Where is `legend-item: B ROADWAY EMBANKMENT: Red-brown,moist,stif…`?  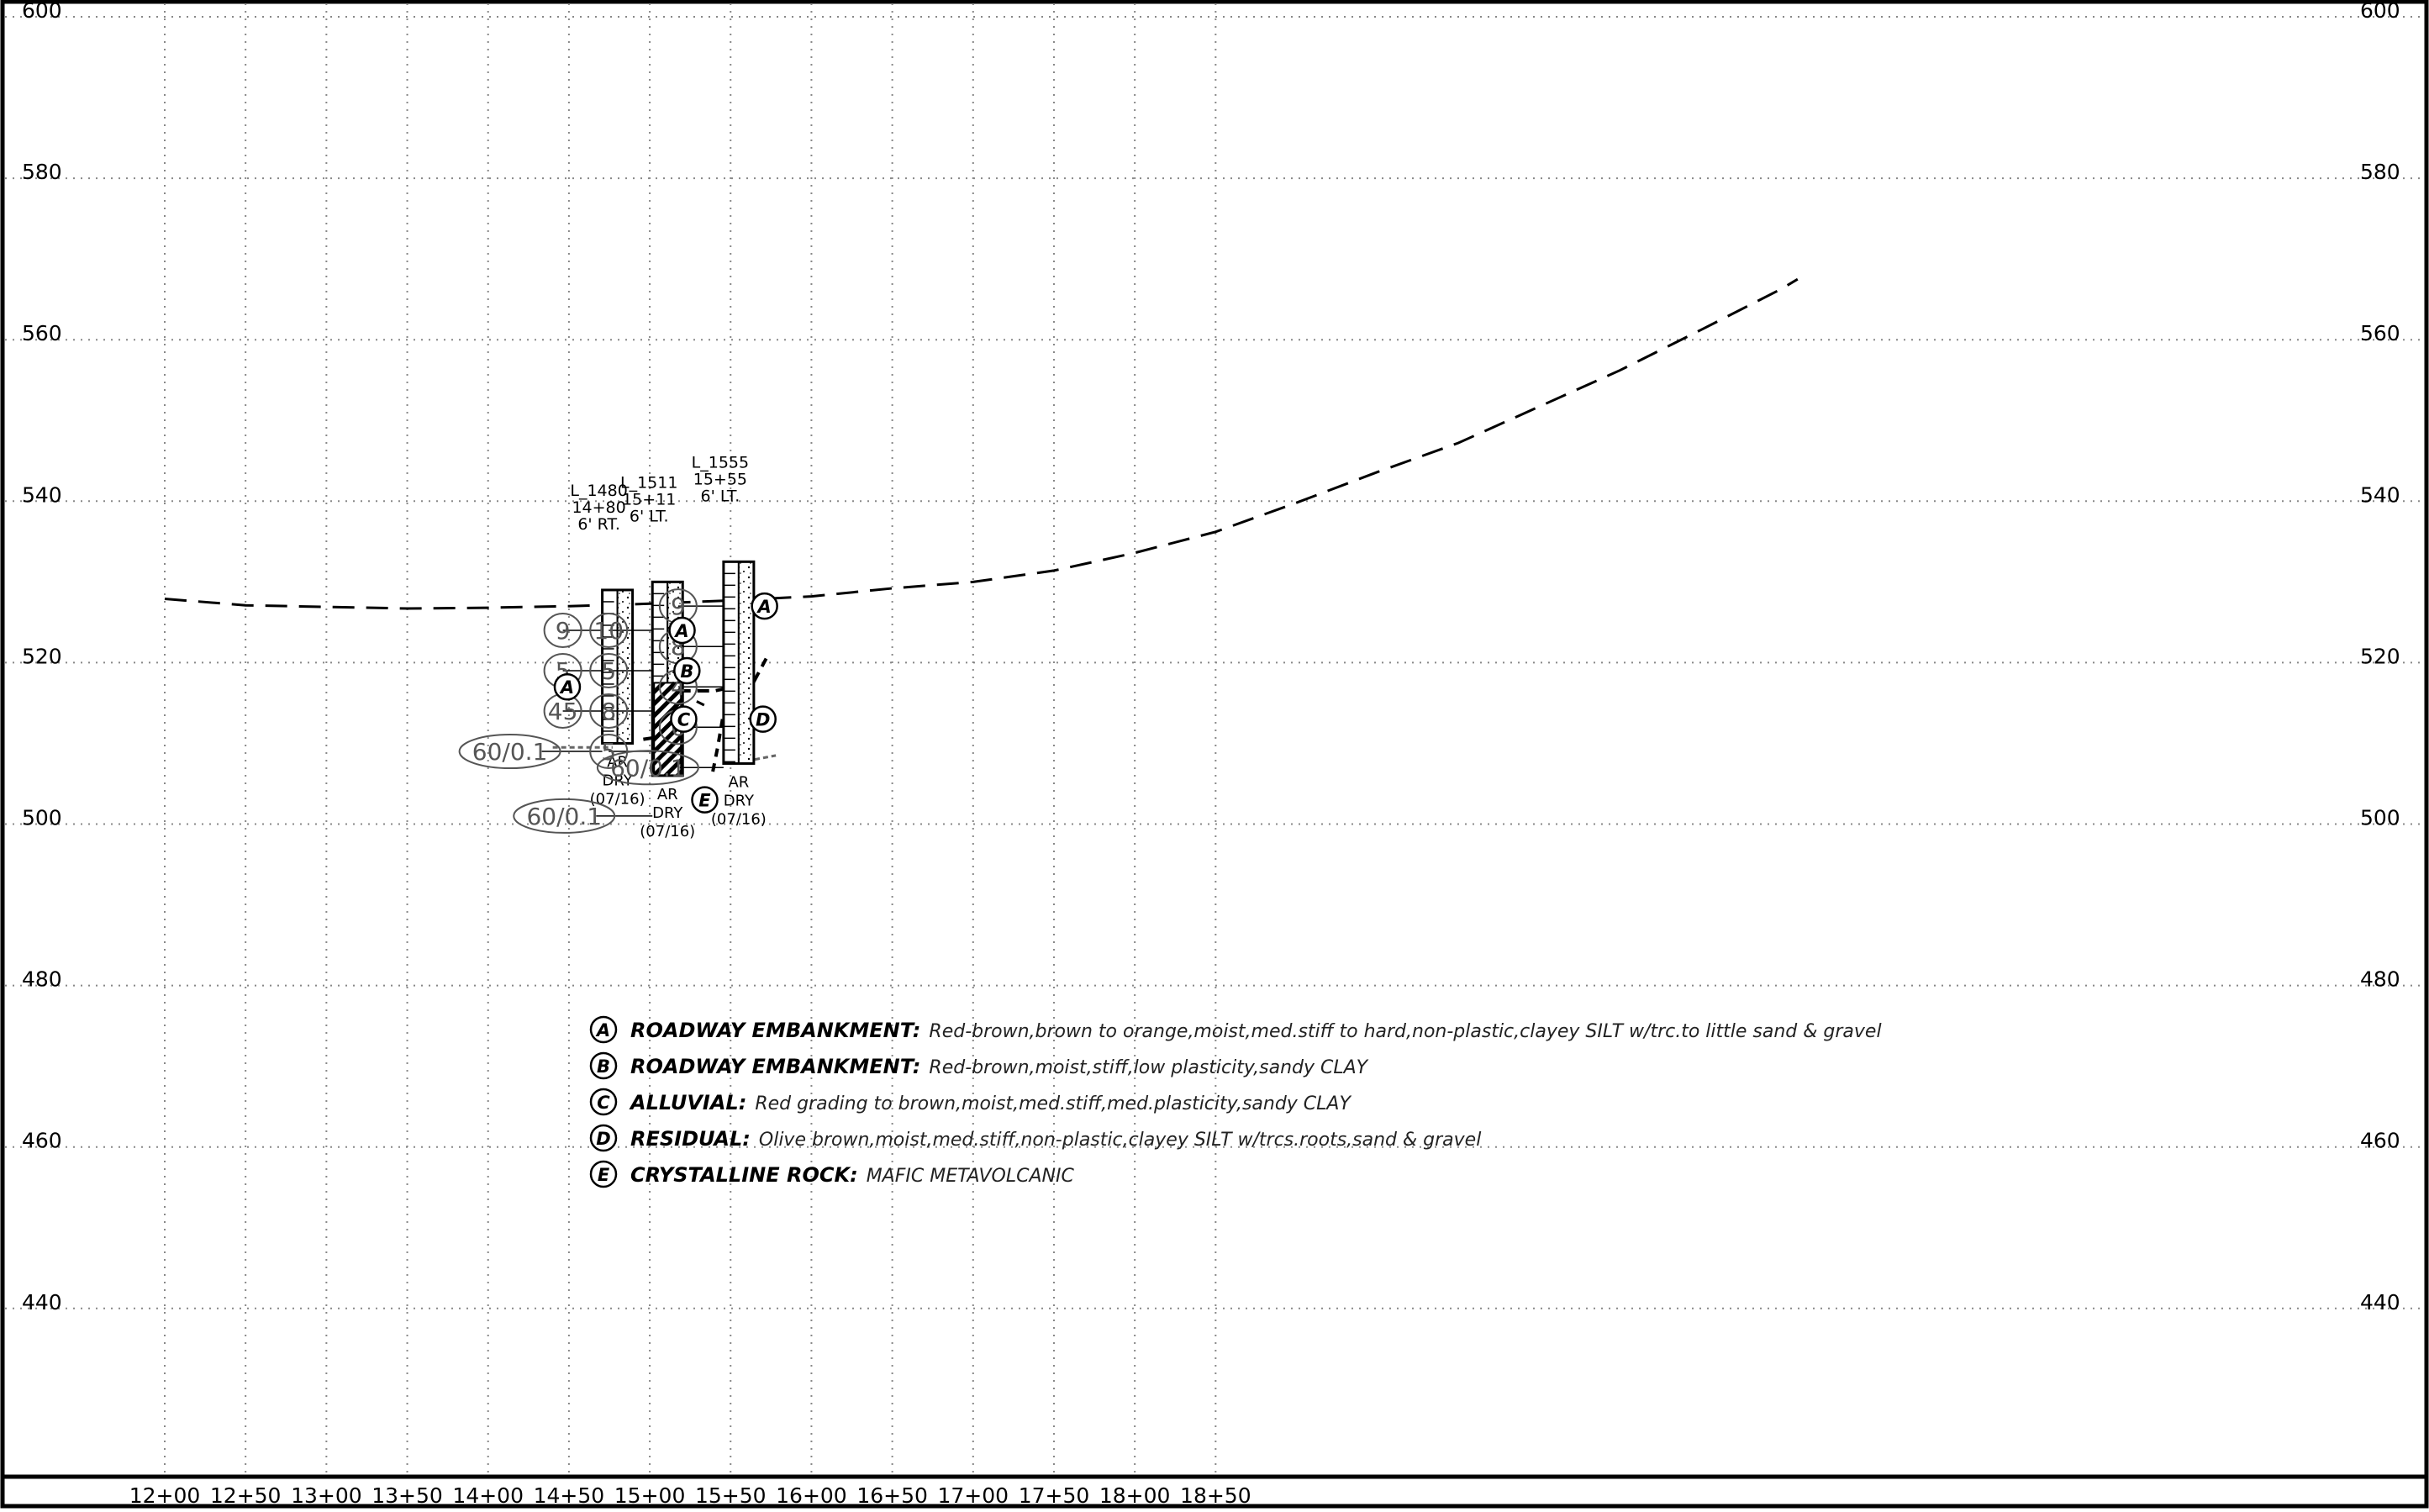 legend-item: B ROADWAY EMBANKMENT: Red-brown,moist,stif… is located at coordinates (979, 1065).